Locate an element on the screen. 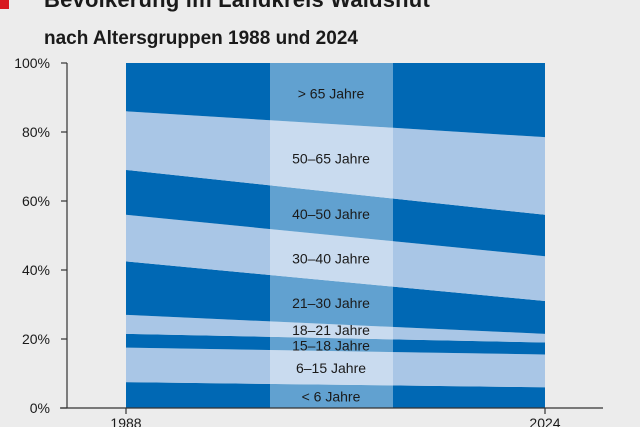 Image resolution: width=640 pixels, height=427 pixels. y-tick-label: 20% is located at coordinates (36, 339).